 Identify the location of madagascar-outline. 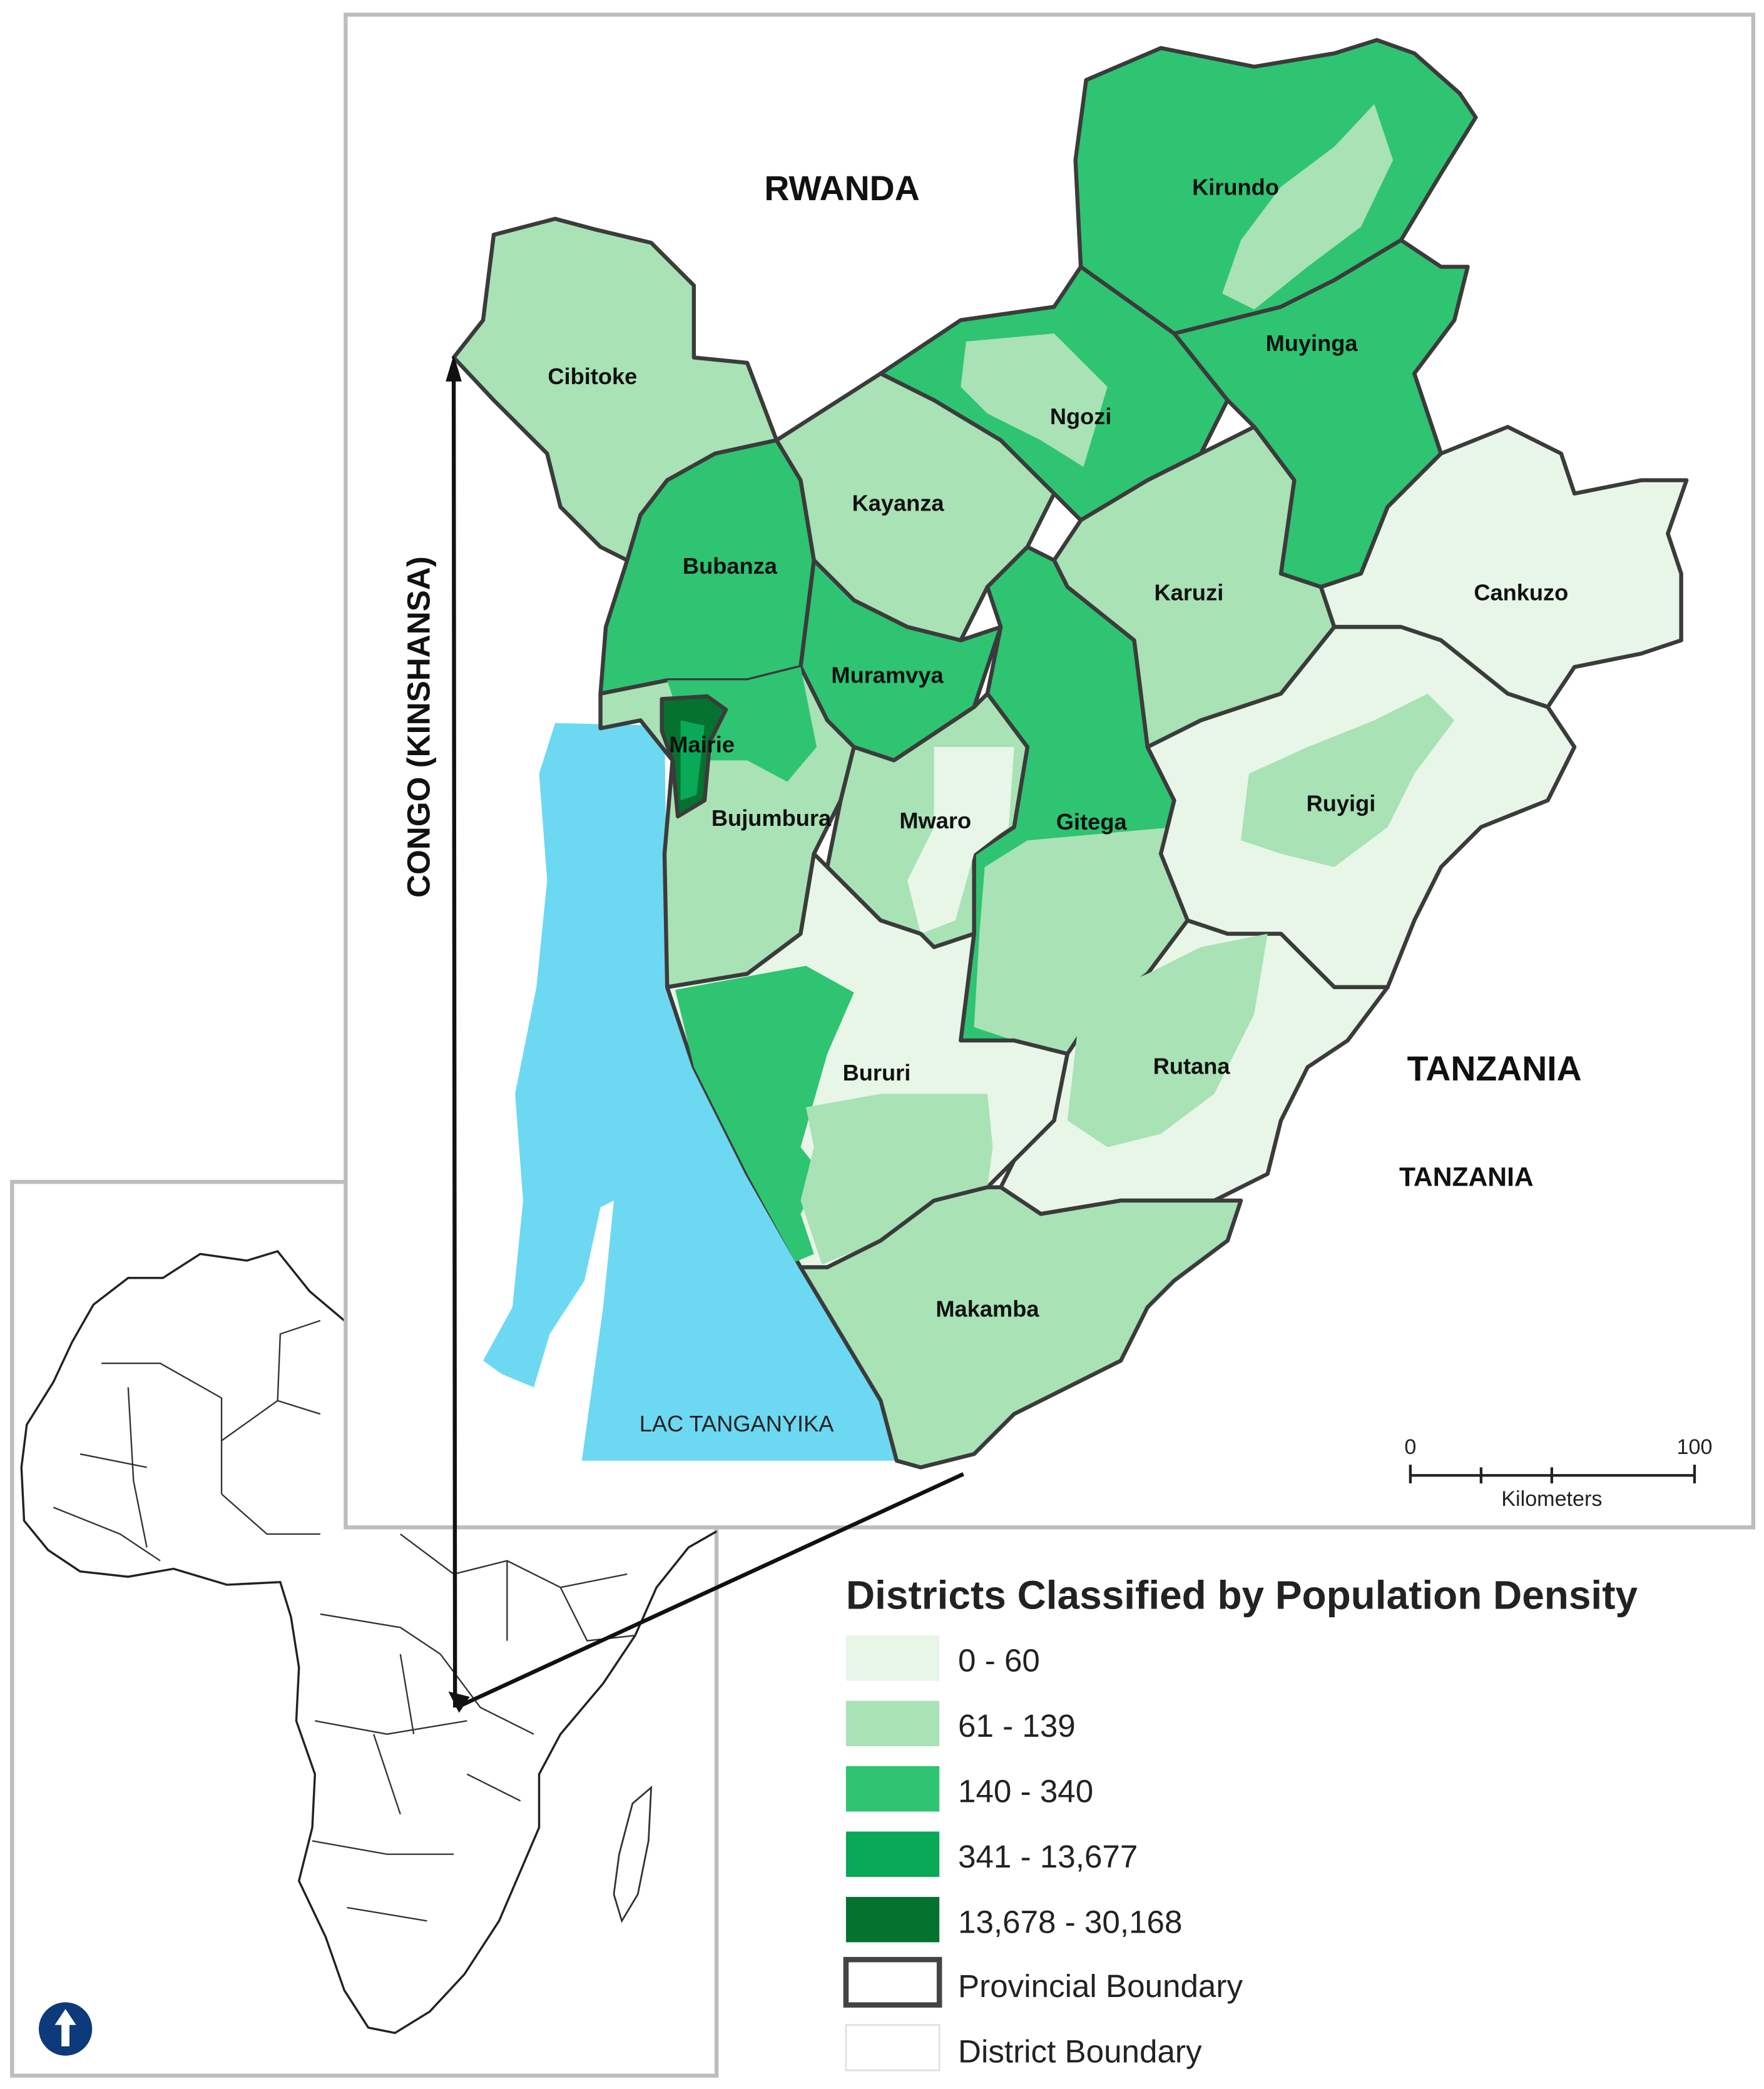
(633, 1854).